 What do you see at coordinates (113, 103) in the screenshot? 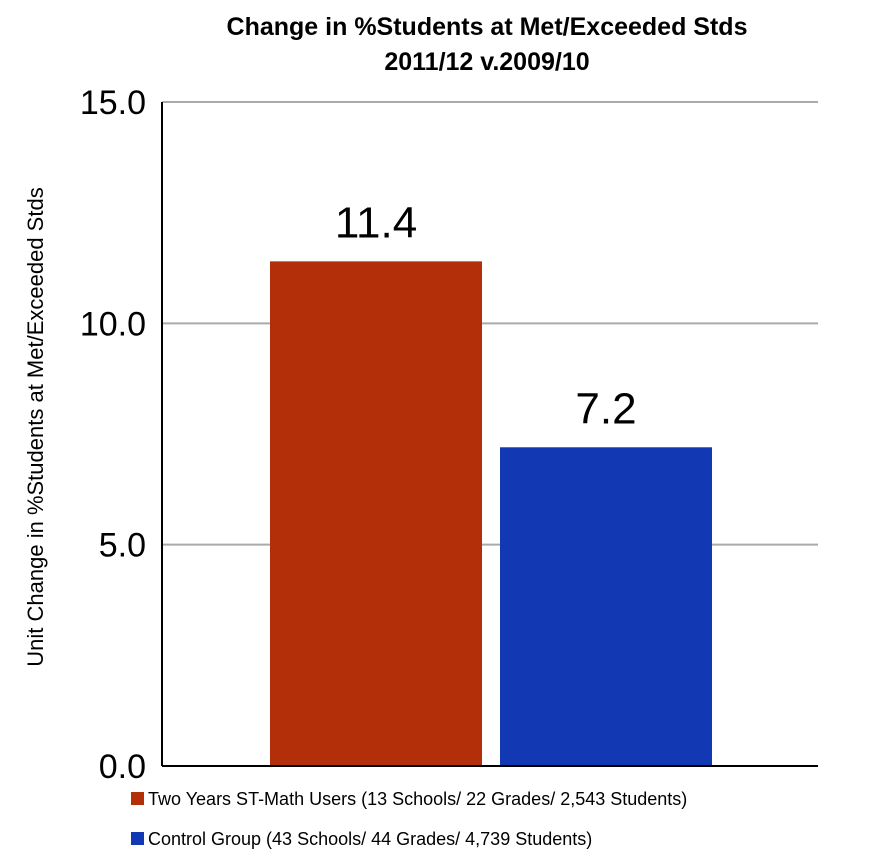
I see `y-tick-label: 15.0` at bounding box center [113, 103].